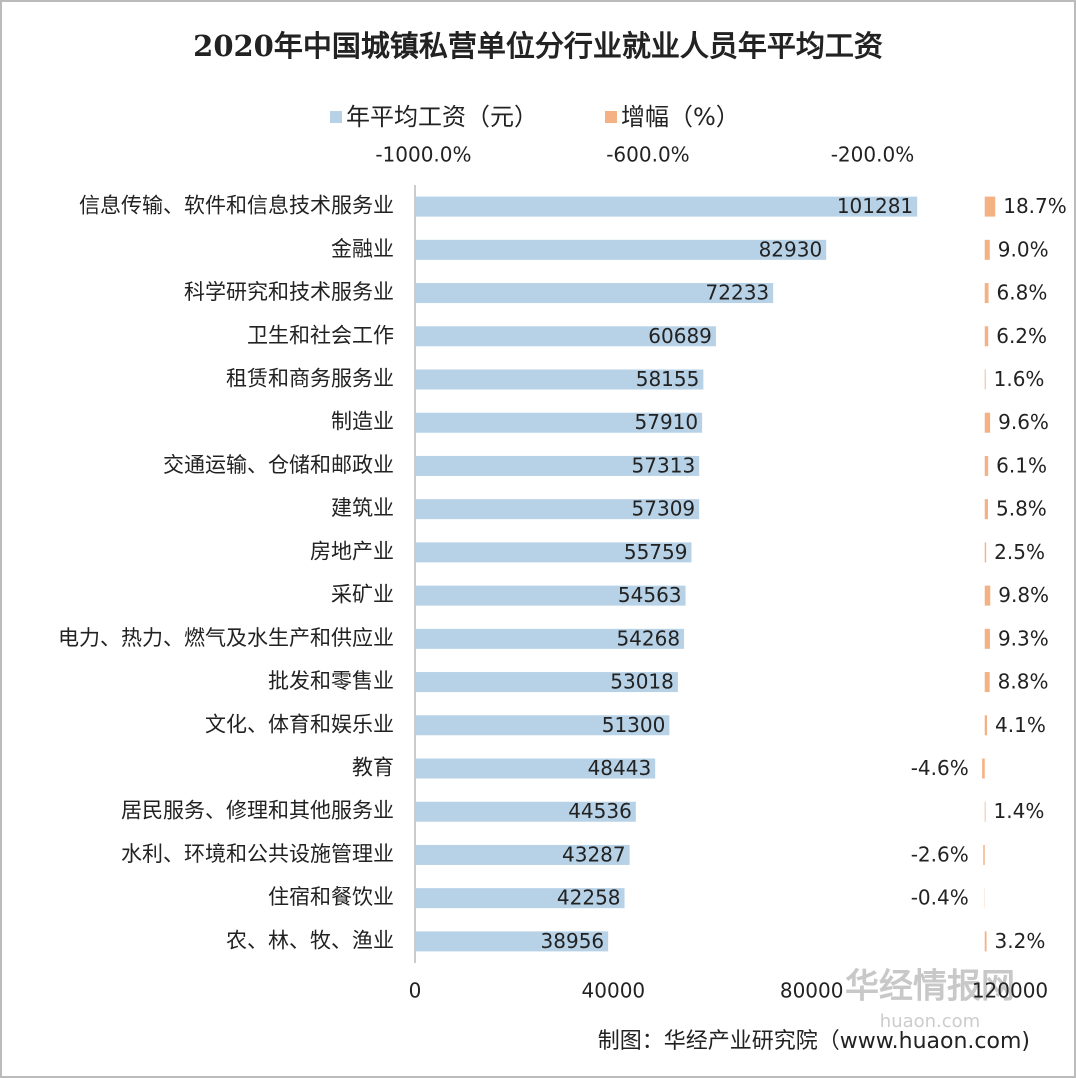 The height and width of the screenshot is (1078, 1076). Describe the element at coordinates (812, 991) in the screenshot. I see `x-tick-label: 80000` at that location.